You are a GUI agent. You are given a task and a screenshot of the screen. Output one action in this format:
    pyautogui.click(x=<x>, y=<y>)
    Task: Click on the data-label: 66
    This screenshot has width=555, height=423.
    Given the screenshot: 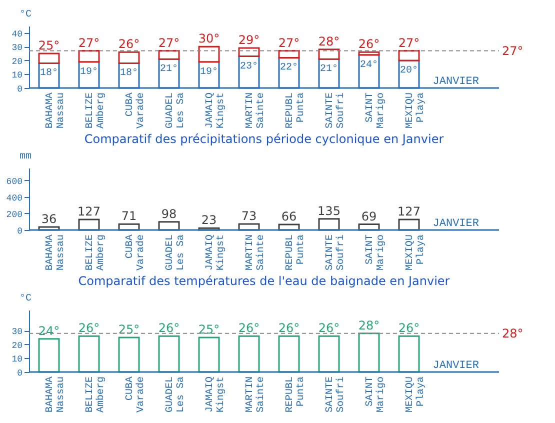 What is the action you would take?
    pyautogui.click(x=289, y=217)
    